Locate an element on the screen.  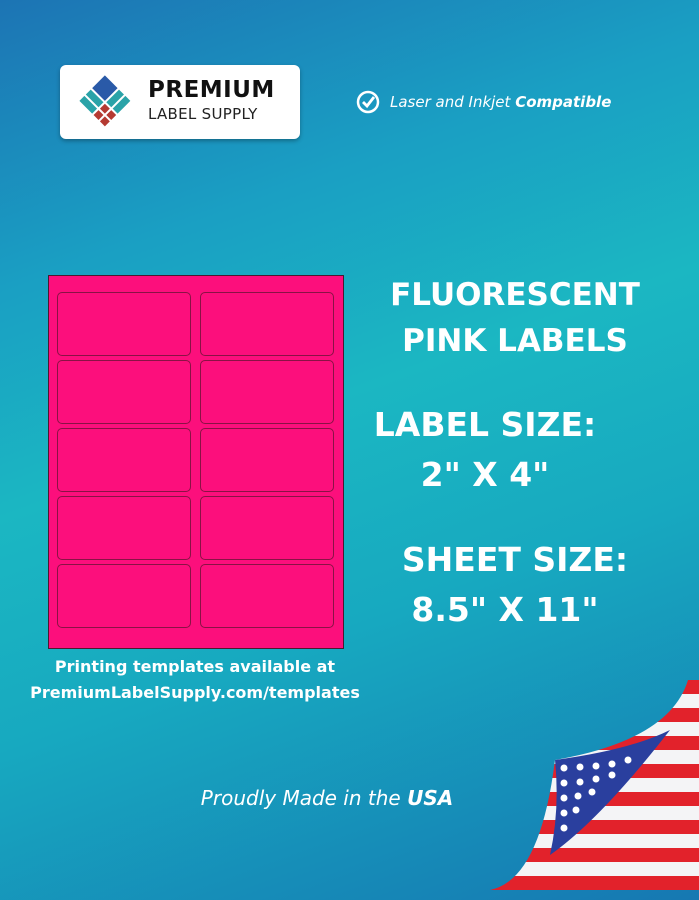
brand-logo: PREMIUM LABEL SUPPLY is located at coordinates (180, 102).